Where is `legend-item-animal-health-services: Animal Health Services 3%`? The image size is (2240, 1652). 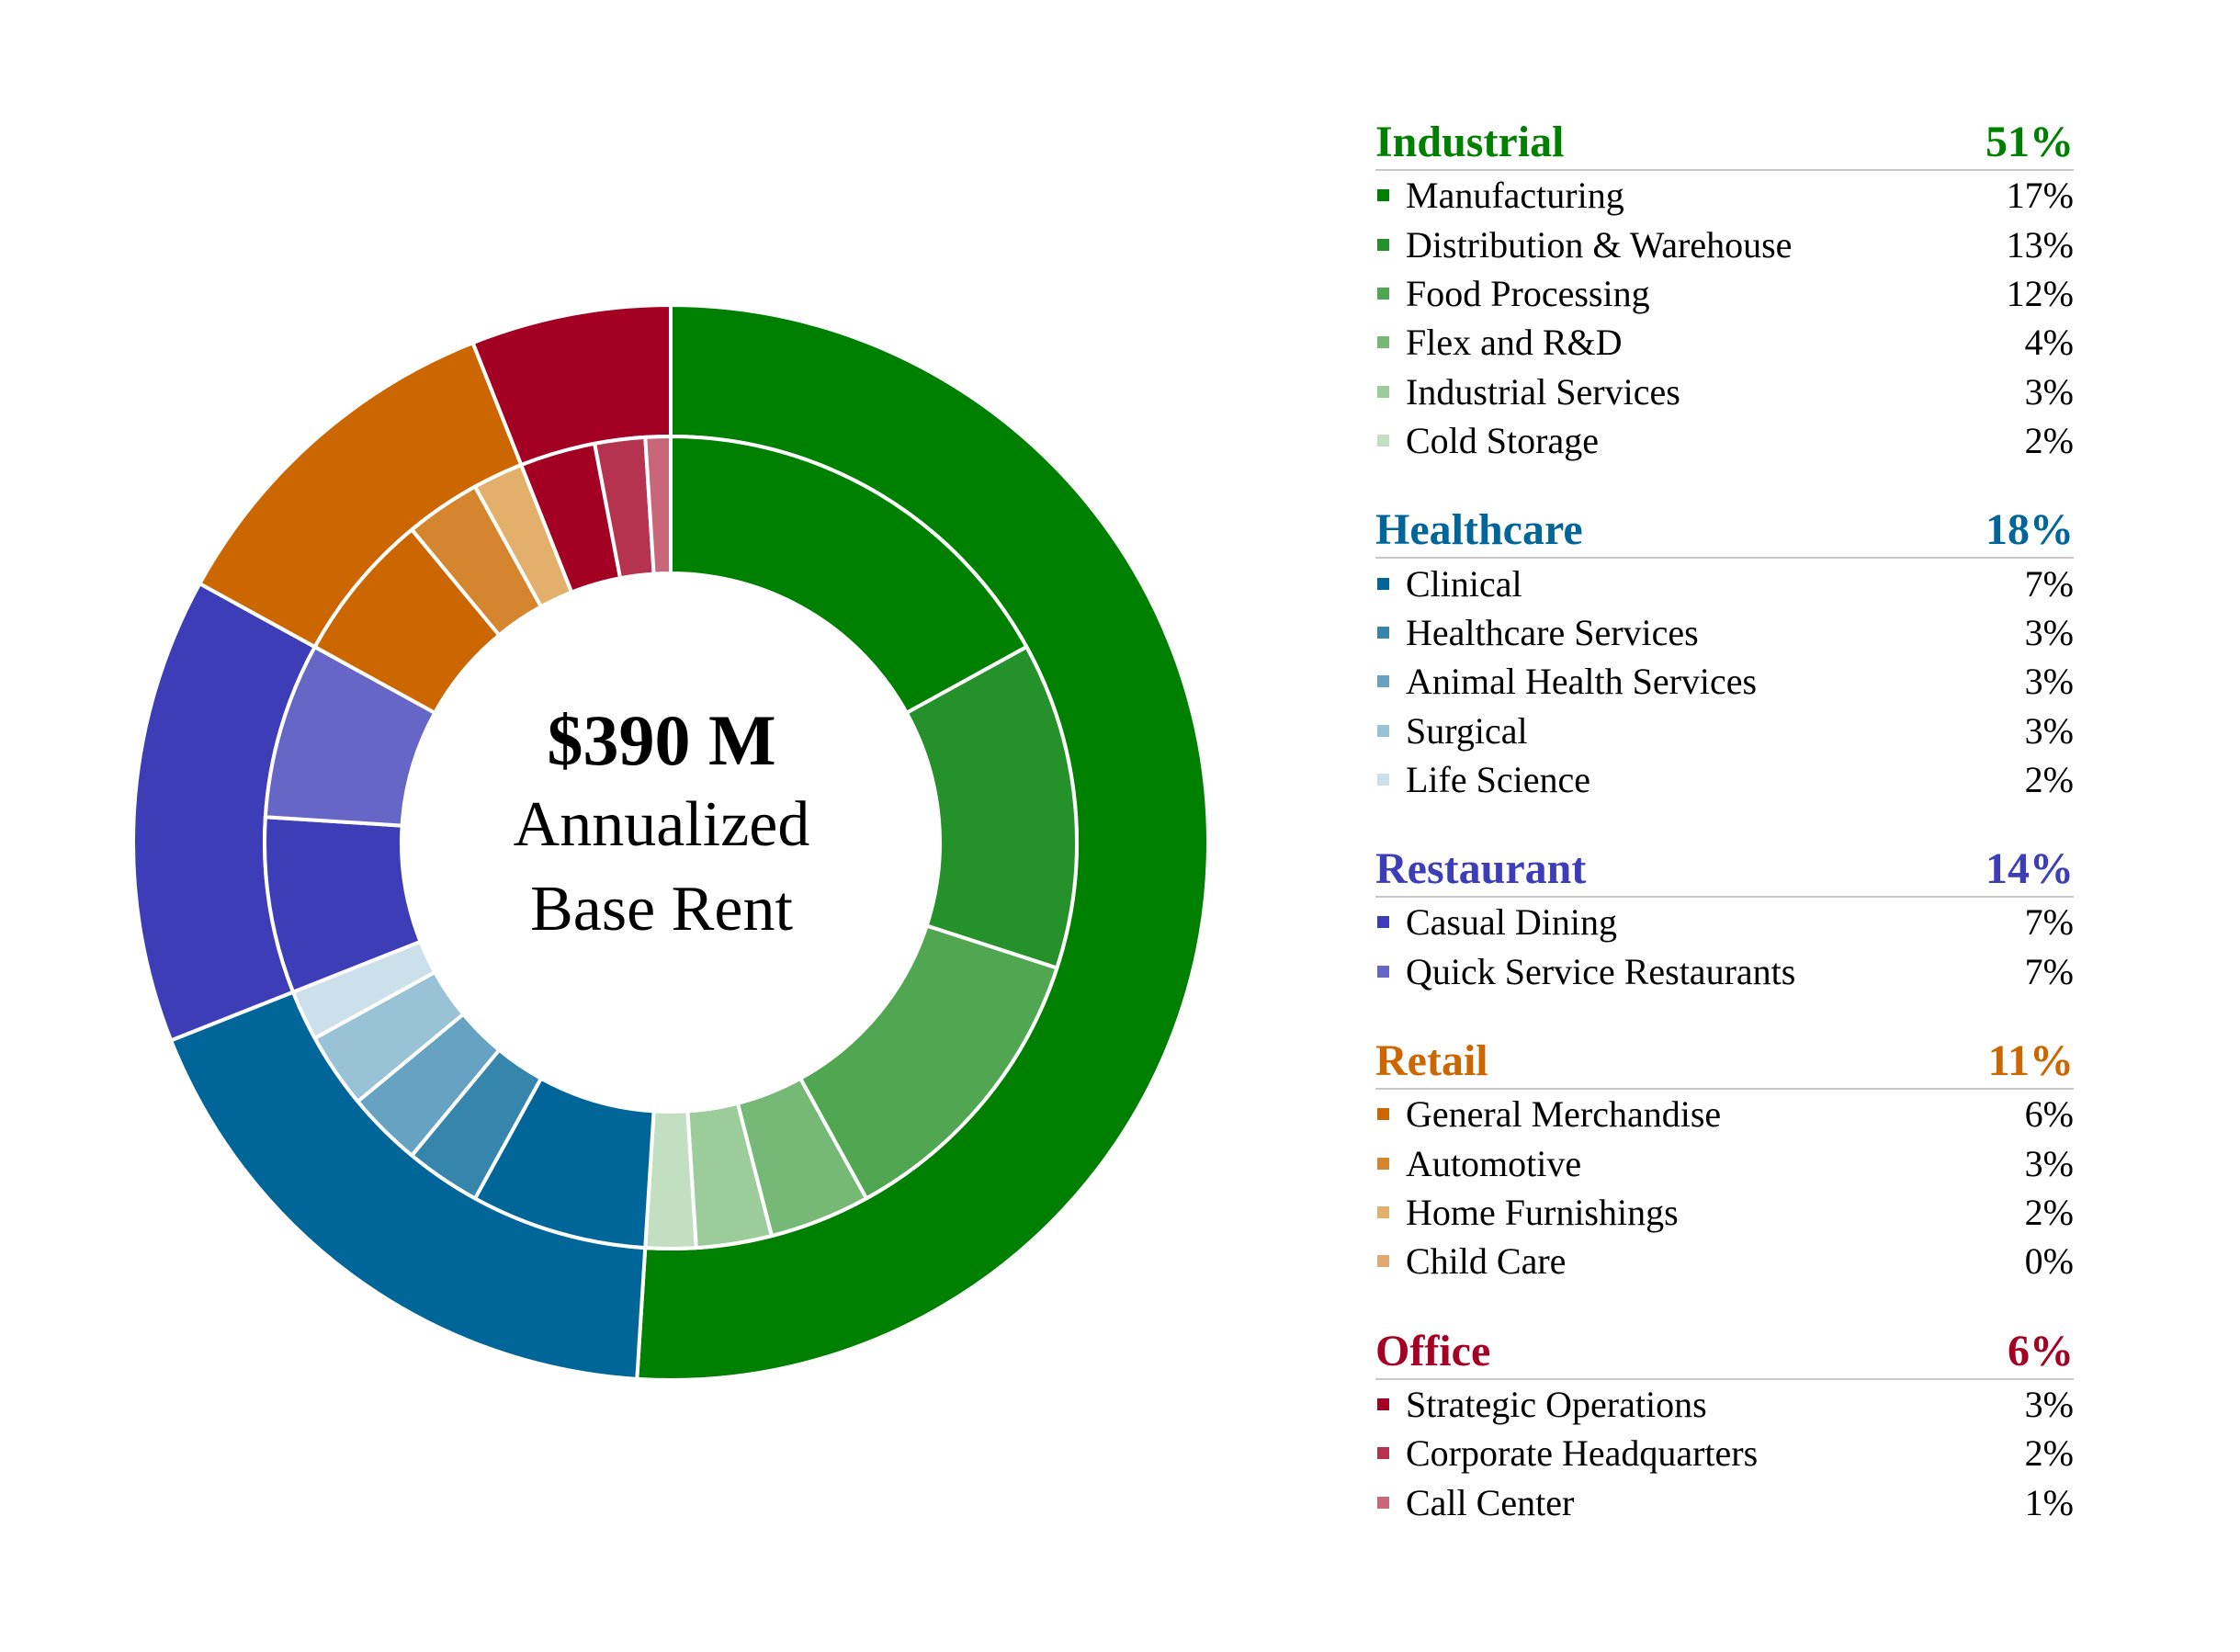
legend-item-animal-health-services: Animal Health Services 3% is located at coordinates (1725, 681).